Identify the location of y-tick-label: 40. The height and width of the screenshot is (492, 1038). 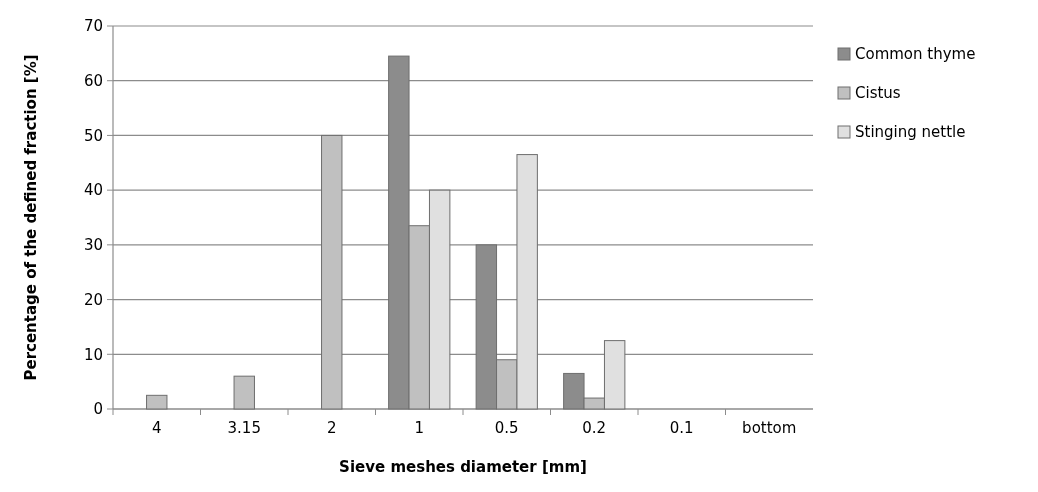
(93, 190).